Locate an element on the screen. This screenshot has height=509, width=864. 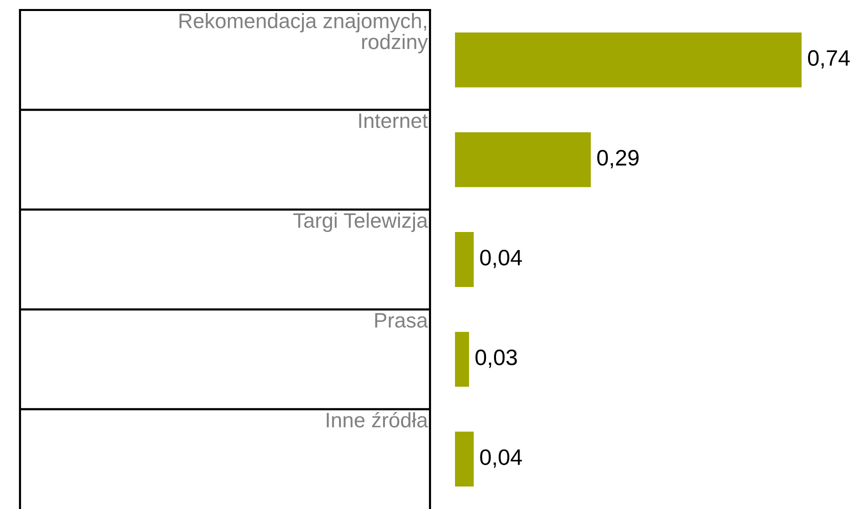
data-label: 0,03 is located at coordinates (496, 359).